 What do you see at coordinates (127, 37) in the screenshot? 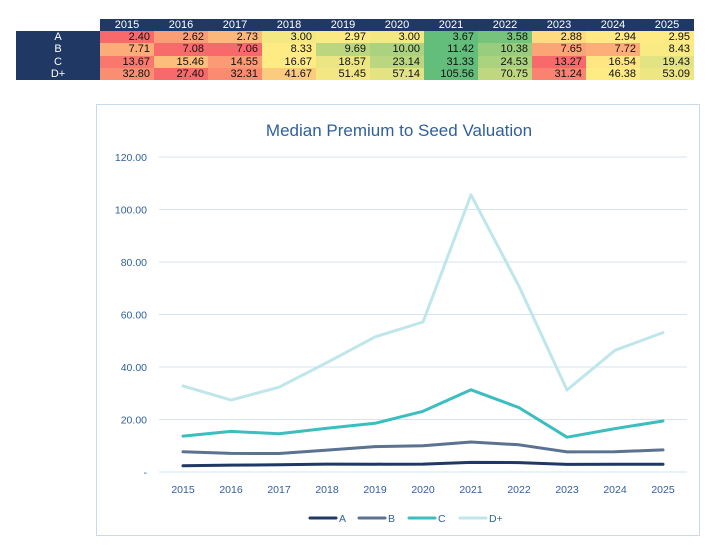
I see `heatmap-cell: 2.40` at bounding box center [127, 37].